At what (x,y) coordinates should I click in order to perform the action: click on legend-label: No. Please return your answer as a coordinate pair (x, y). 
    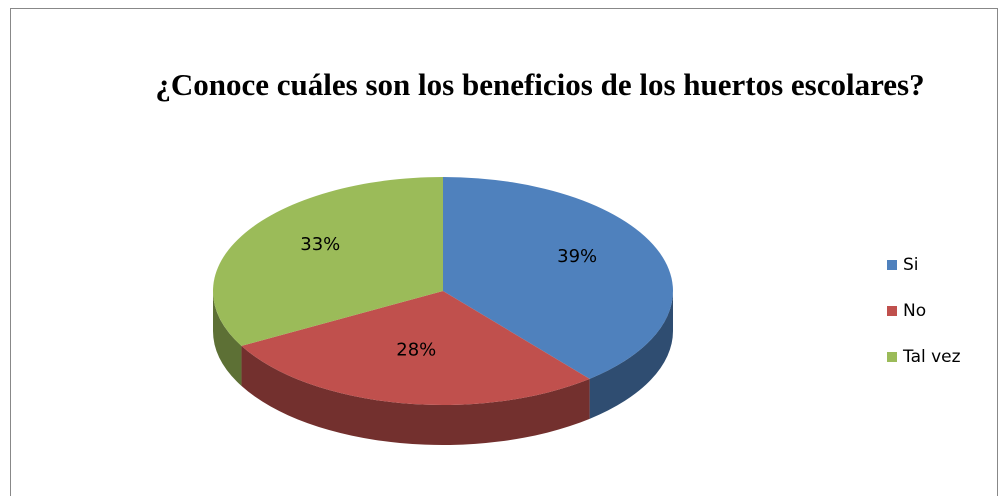
    Looking at the image, I should click on (914, 311).